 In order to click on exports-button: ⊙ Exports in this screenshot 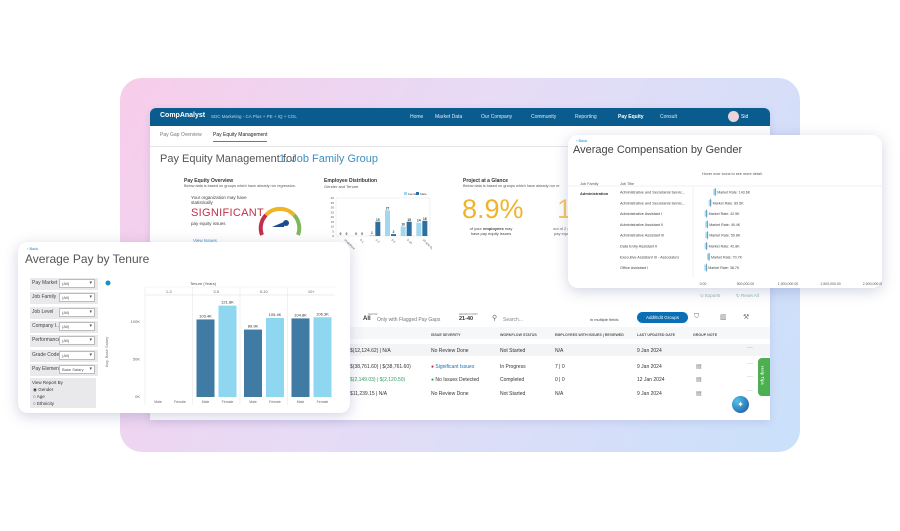, I will do `click(710, 295)`.